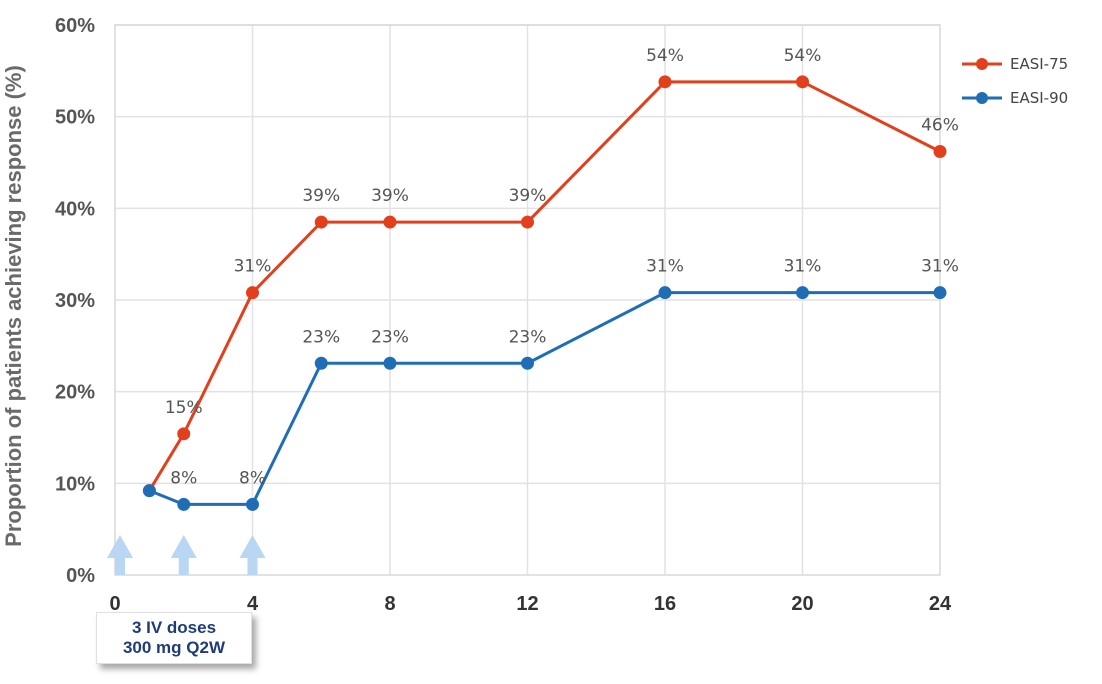 This screenshot has width=1102, height=684. Describe the element at coordinates (75, 393) in the screenshot. I see `y-tick-label: 20%` at that location.